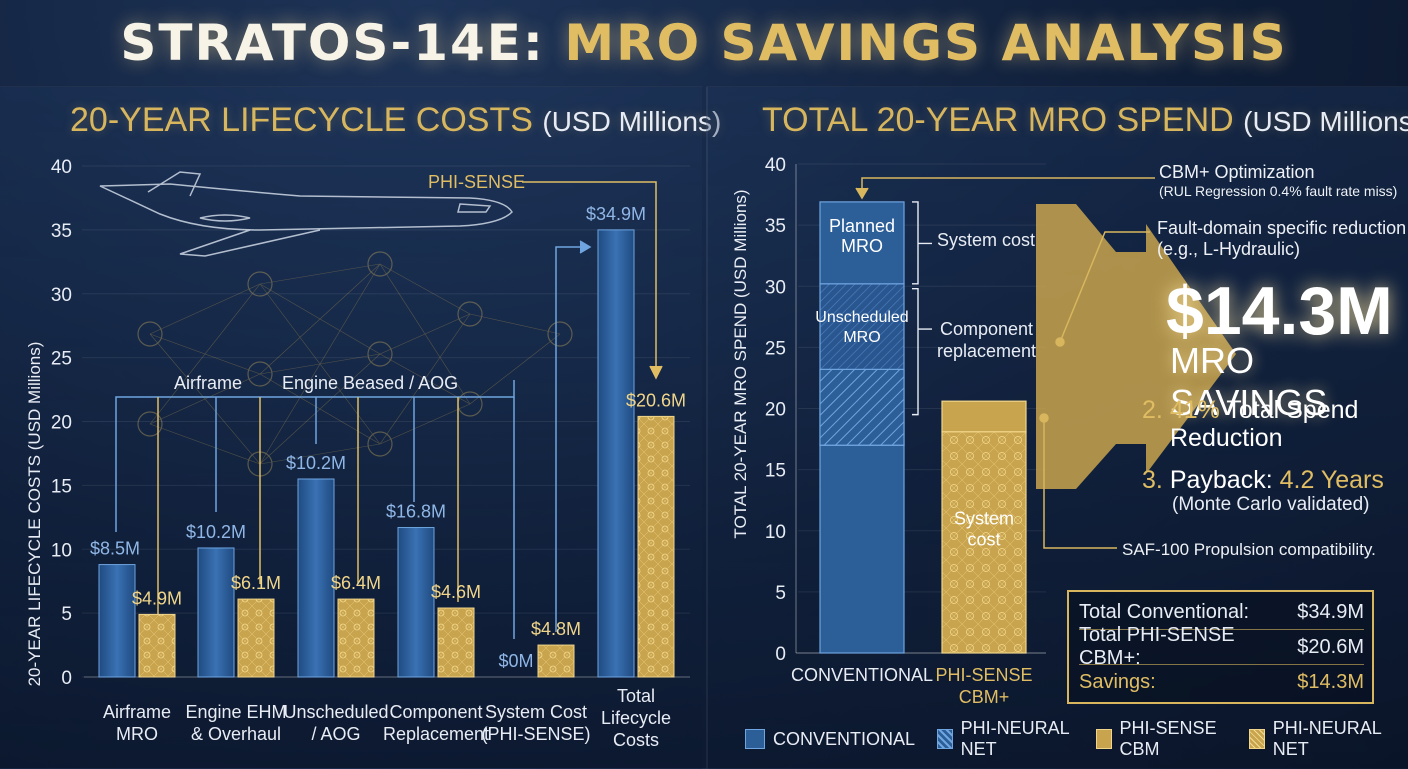 This screenshot has width=1408, height=769. Describe the element at coordinates (775, 410) in the screenshot. I see `y-tick-label: 20` at that location.